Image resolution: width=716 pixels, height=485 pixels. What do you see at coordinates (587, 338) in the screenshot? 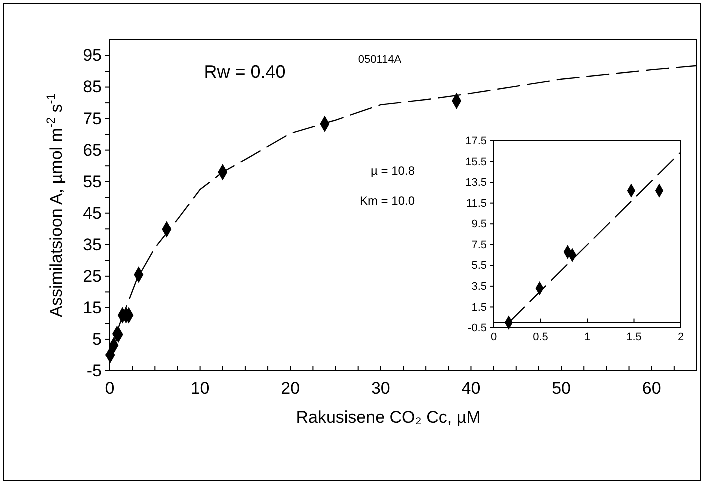
I see `x-tick-label: 1` at bounding box center [587, 338].